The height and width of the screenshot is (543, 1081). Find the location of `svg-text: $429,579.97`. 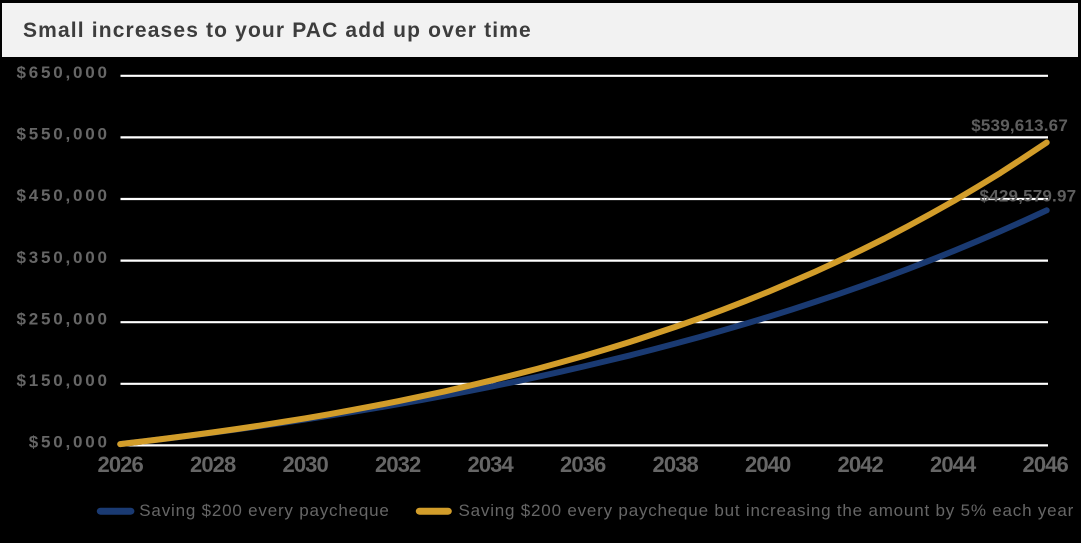

svg-text: $429,579.97 is located at coordinates (1028, 196).